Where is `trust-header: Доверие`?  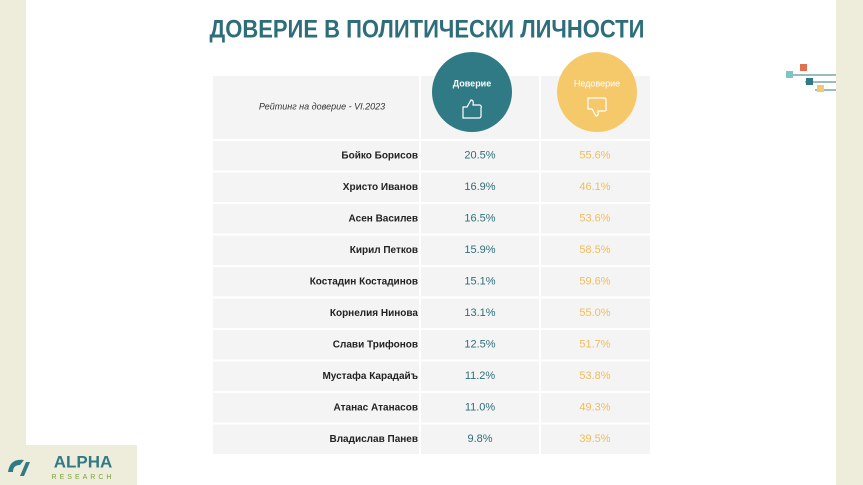 trust-header: Доверие is located at coordinates (472, 83).